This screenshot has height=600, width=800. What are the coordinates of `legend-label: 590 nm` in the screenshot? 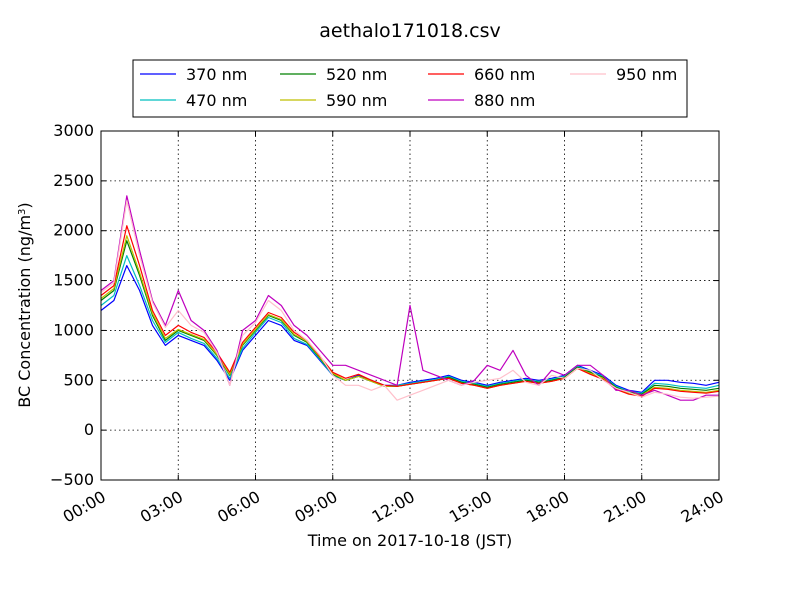 It's located at (356, 100).